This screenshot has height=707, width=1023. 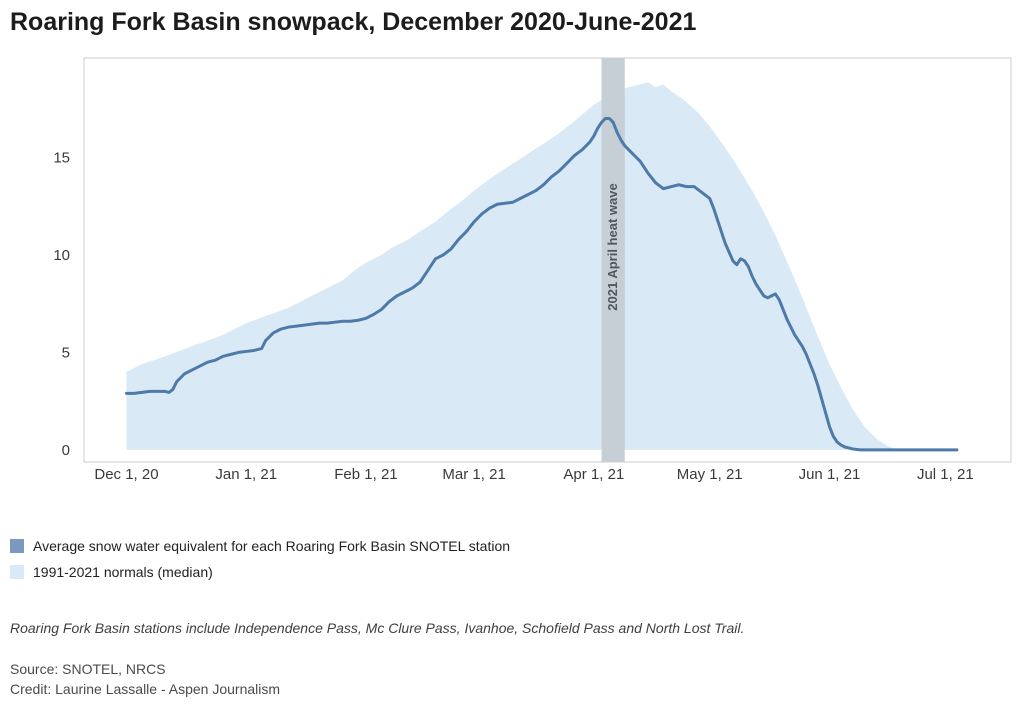 What do you see at coordinates (17, 545) in the screenshot?
I see `average-series-swatch` at bounding box center [17, 545].